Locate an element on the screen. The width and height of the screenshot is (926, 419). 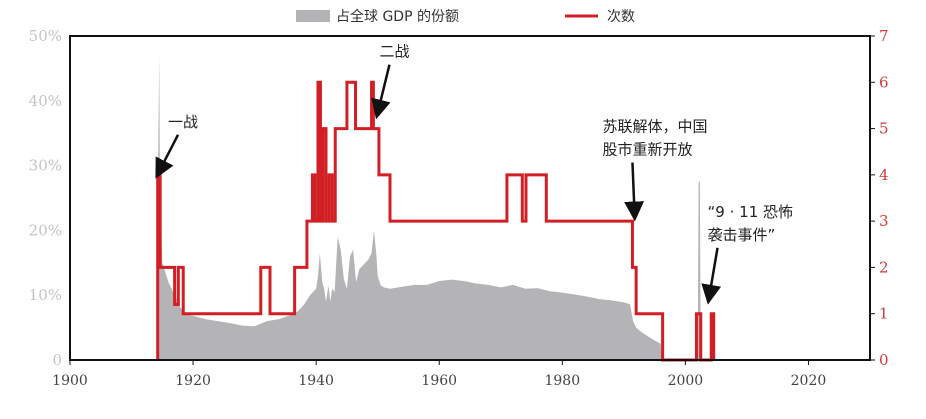
x-tick-label: 1920 is located at coordinates (193, 381).